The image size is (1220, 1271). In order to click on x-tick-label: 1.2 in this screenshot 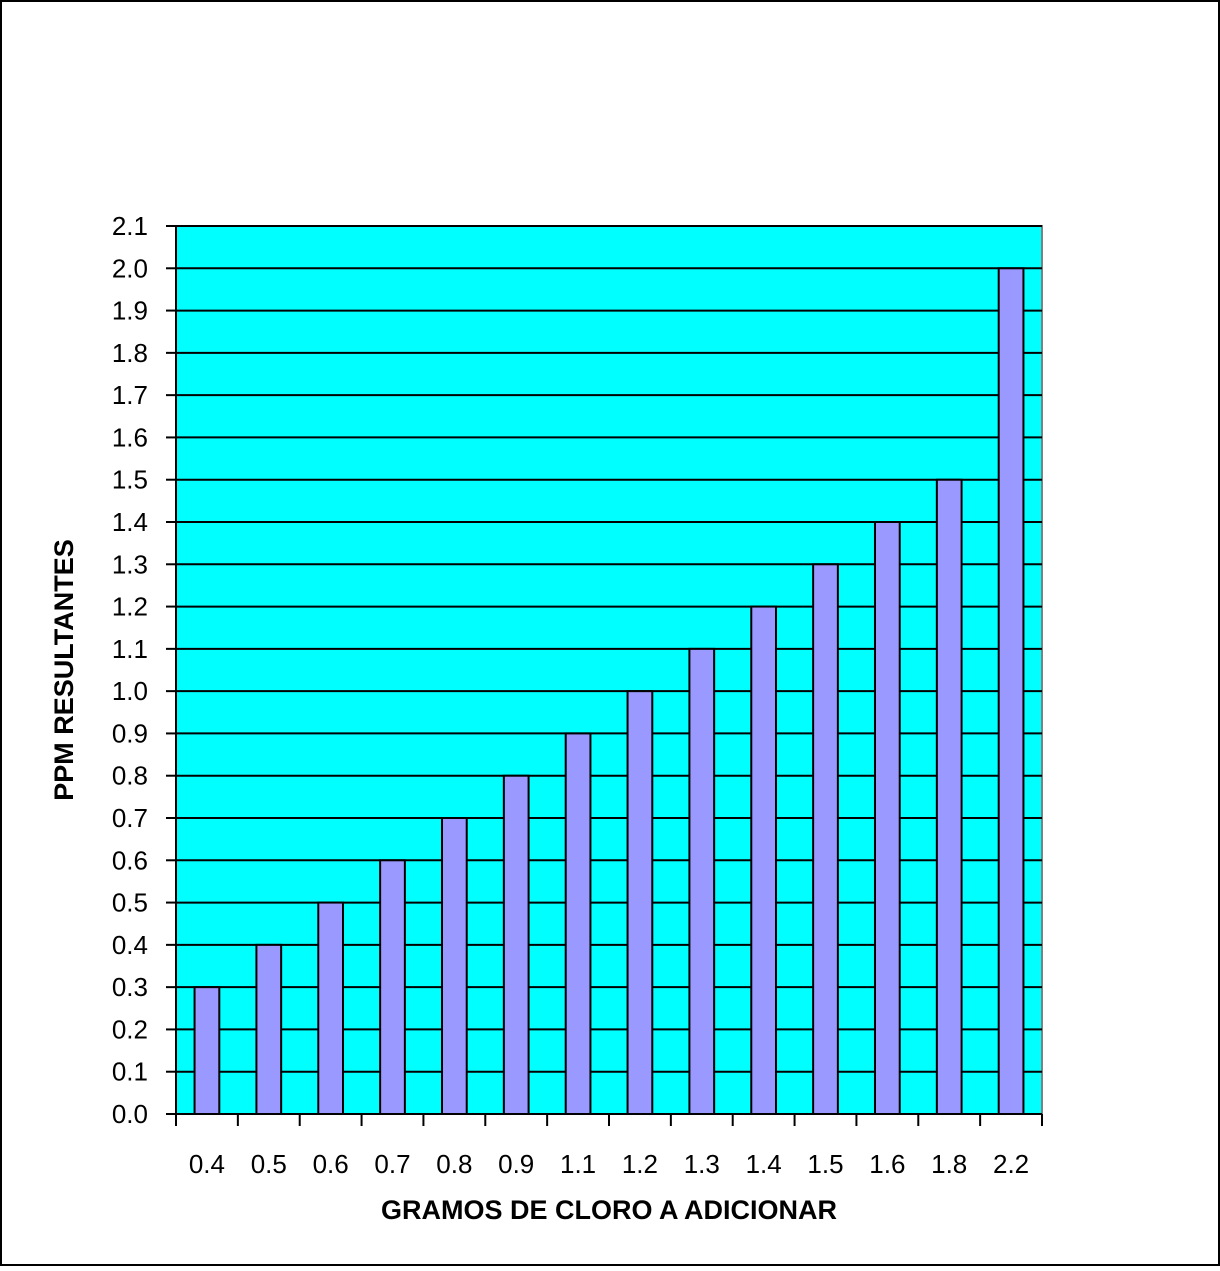, I will do `click(640, 1164)`.